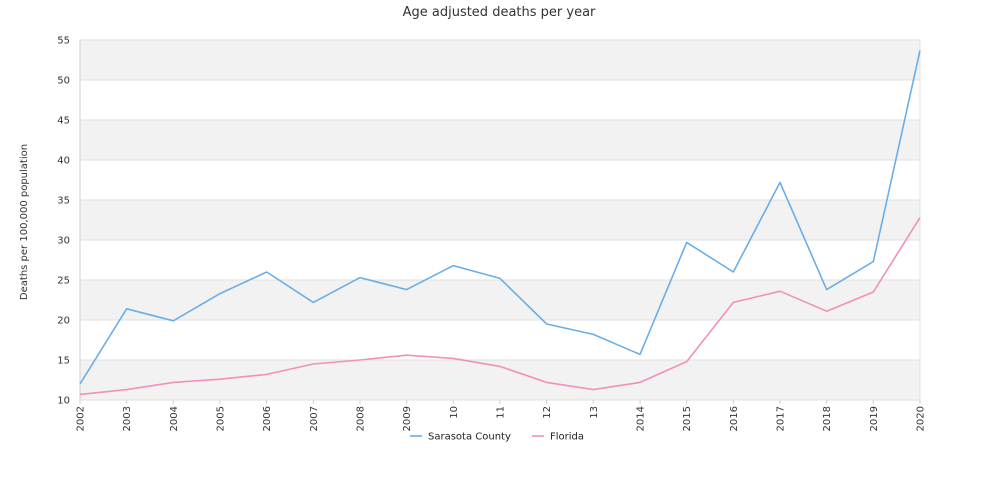  I want to click on x-tick-label: 2006, so click(267, 418).